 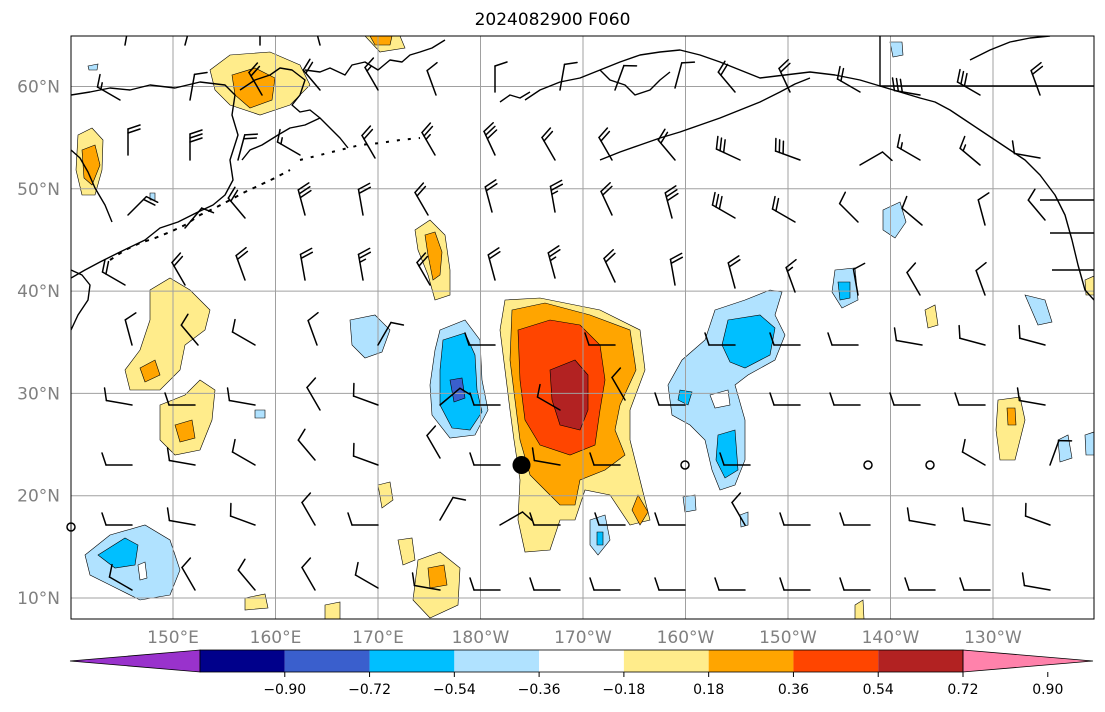 What do you see at coordinates (1047, 690) in the screenshot?
I see `colorbar-tick-label: 0.90` at bounding box center [1047, 690].